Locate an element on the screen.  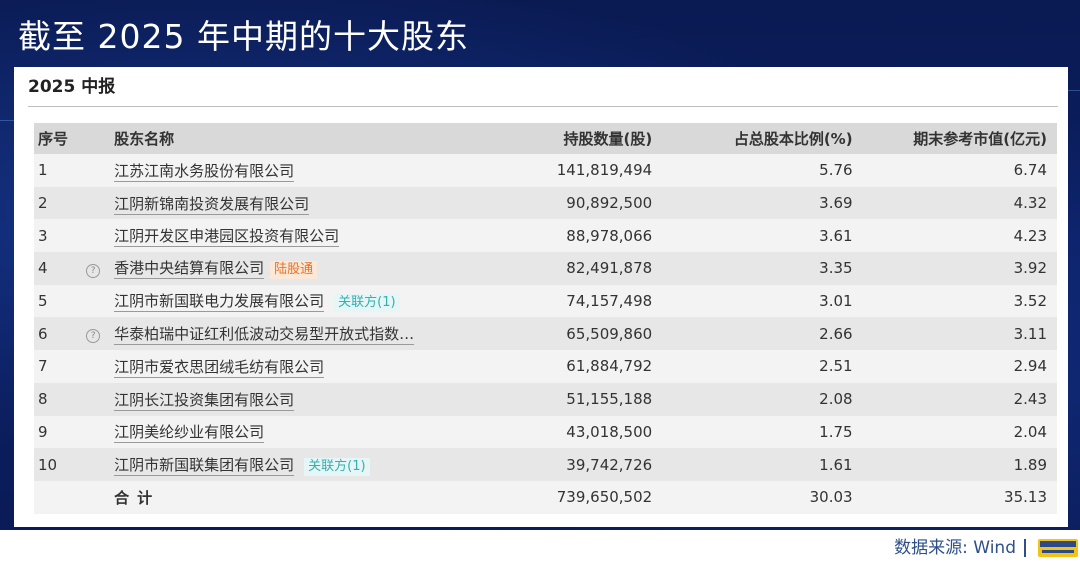
shares-cell: 39,742,726 is located at coordinates (571, 464).